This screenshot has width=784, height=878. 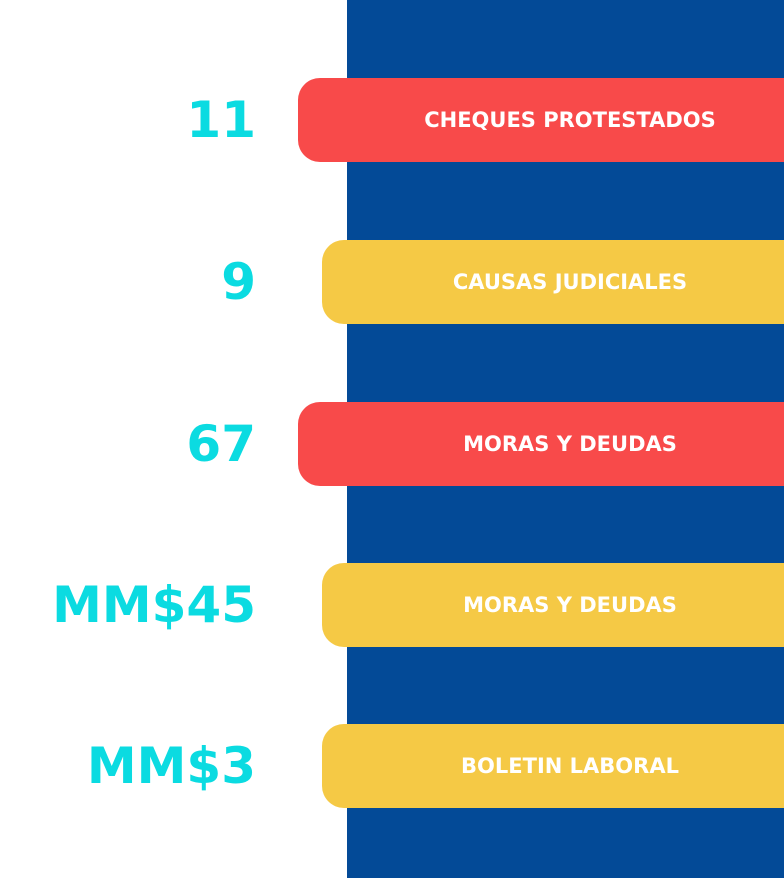 I want to click on stat-value: 67, so click(x=221, y=444).